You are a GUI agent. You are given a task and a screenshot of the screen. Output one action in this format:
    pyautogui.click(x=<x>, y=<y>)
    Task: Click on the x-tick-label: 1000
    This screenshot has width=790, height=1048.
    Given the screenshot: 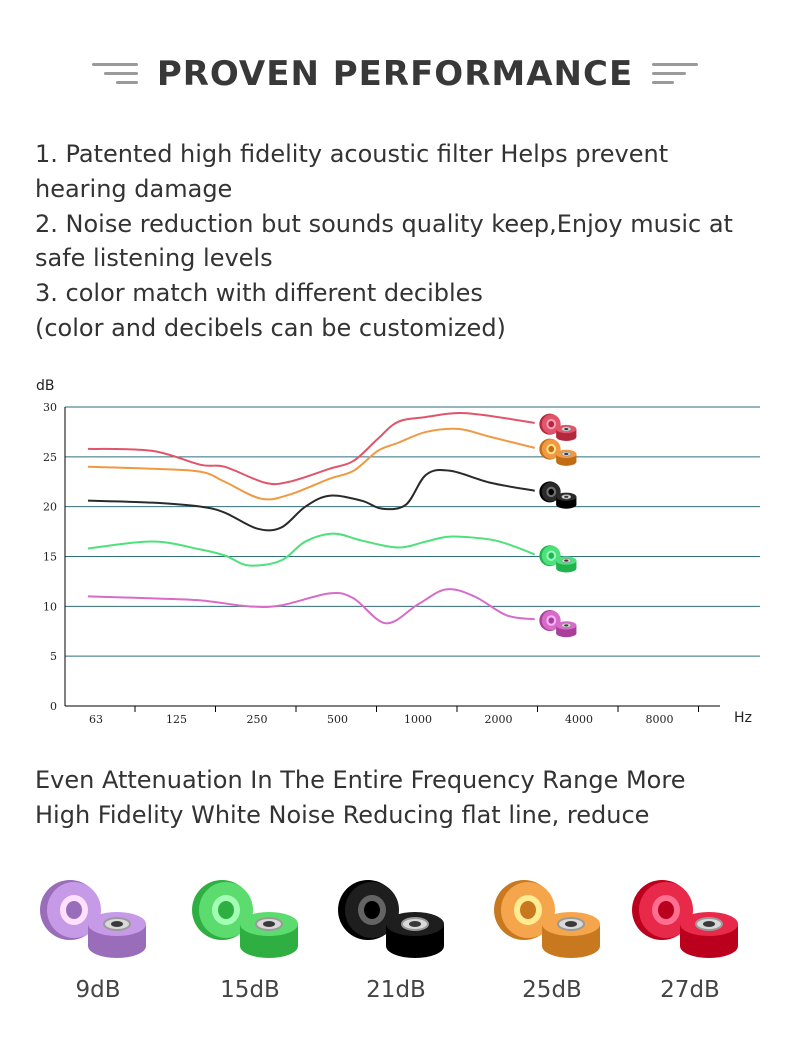 What is the action you would take?
    pyautogui.click(x=418, y=719)
    